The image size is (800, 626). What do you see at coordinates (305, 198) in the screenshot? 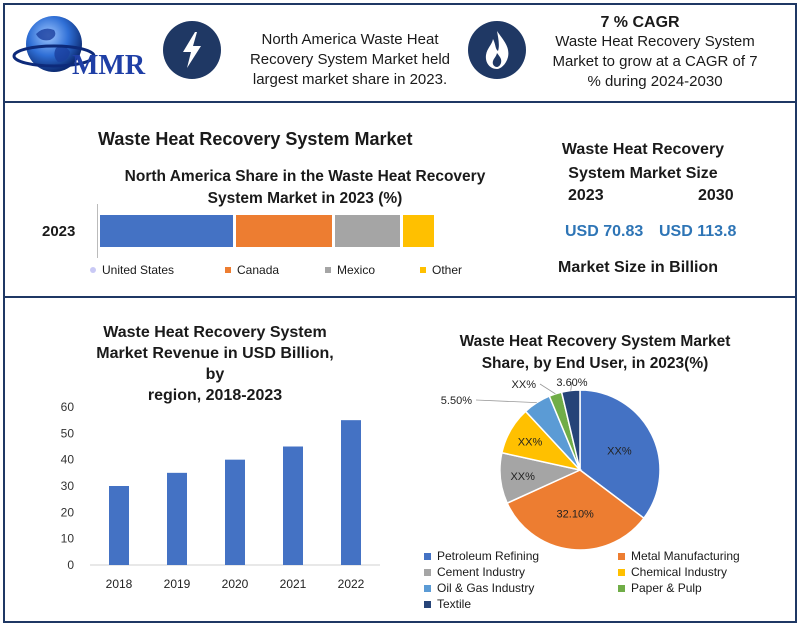
I see `title-line: System Market in 2023 (%)` at bounding box center [305, 198].